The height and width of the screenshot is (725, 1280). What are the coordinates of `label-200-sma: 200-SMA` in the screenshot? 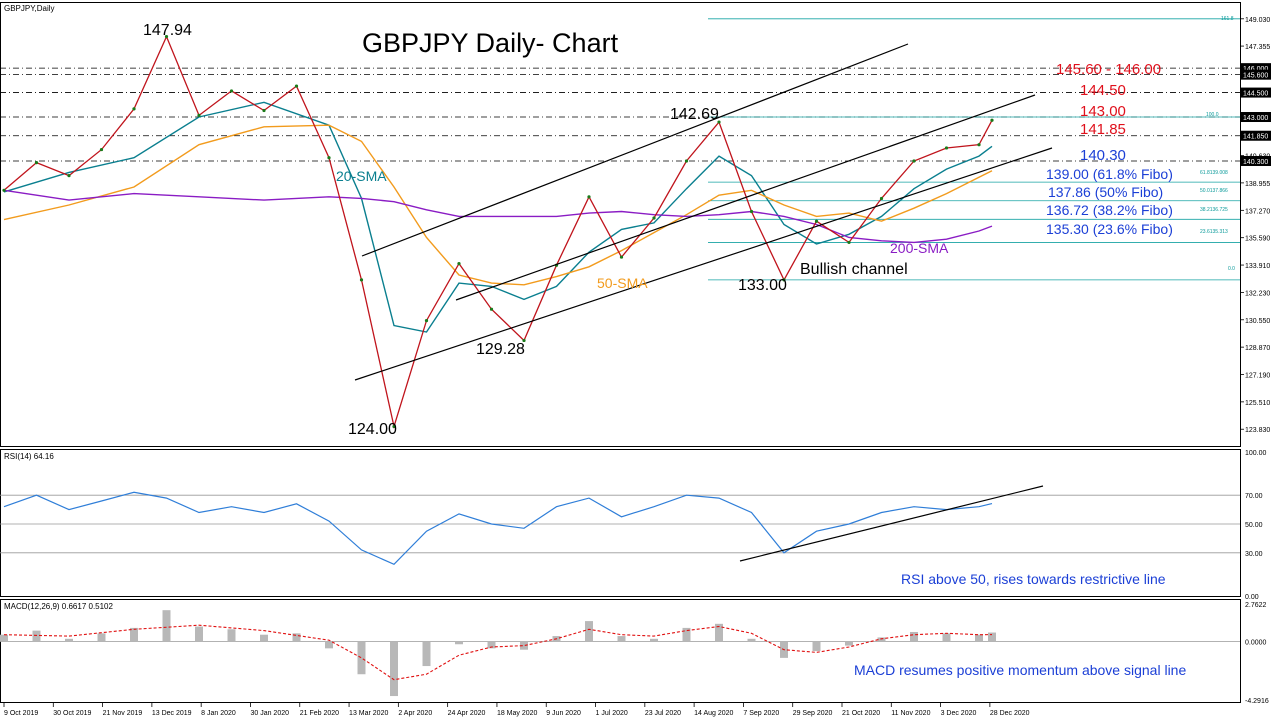 It's located at (919, 248).